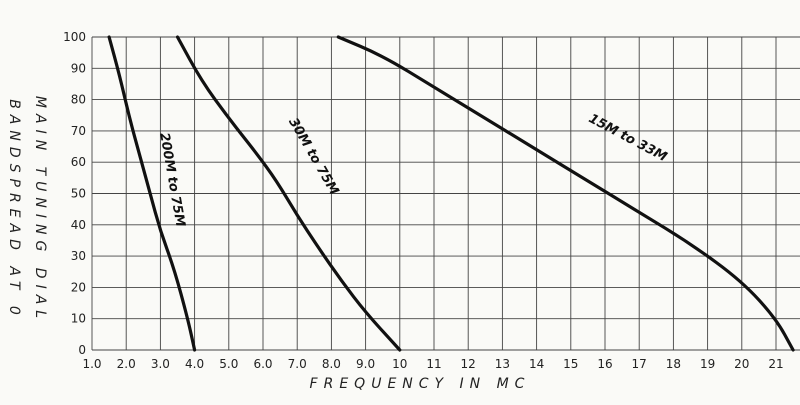 This screenshot has width=800, height=405. Describe the element at coordinates (14, 210) in the screenshot. I see `y-axis-title-line-2: BANDSPREAD AT 0` at that location.